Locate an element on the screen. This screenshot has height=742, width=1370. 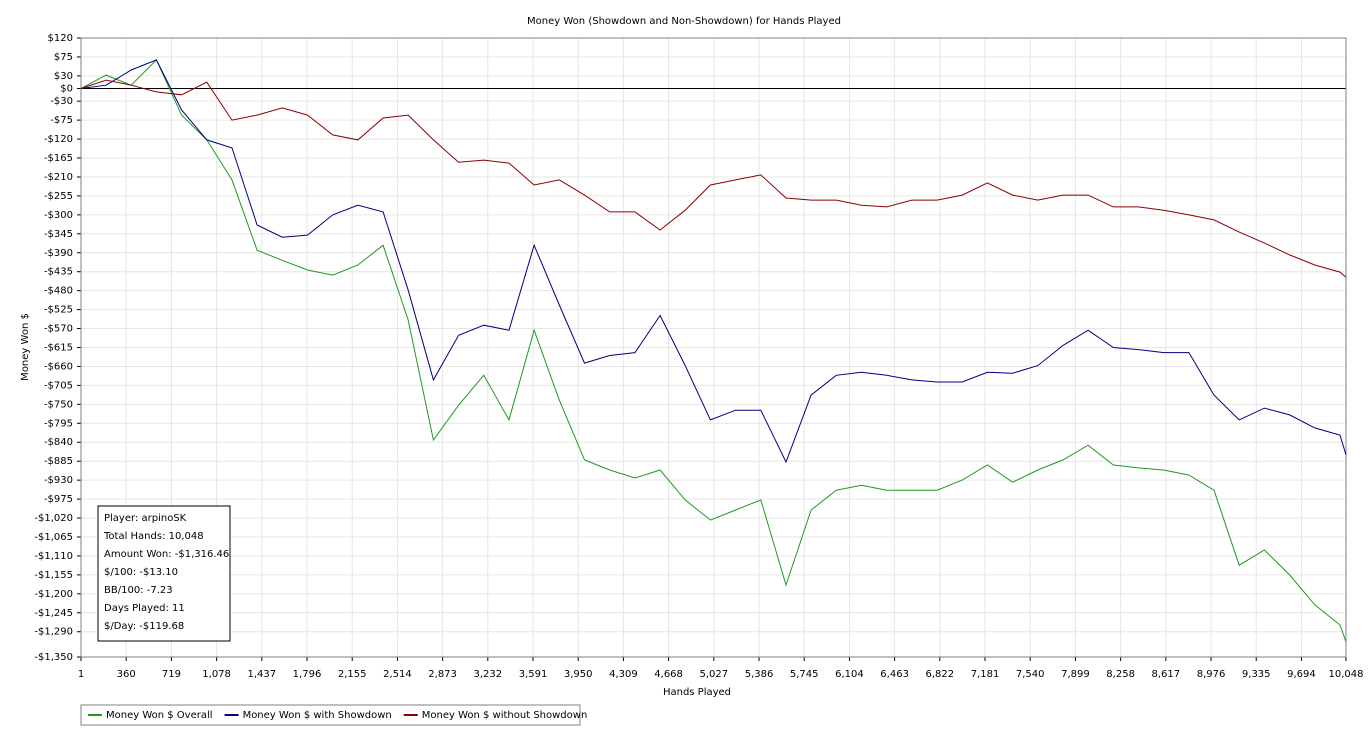
y-axis-label: Money Won $ is located at coordinates (25, 347).